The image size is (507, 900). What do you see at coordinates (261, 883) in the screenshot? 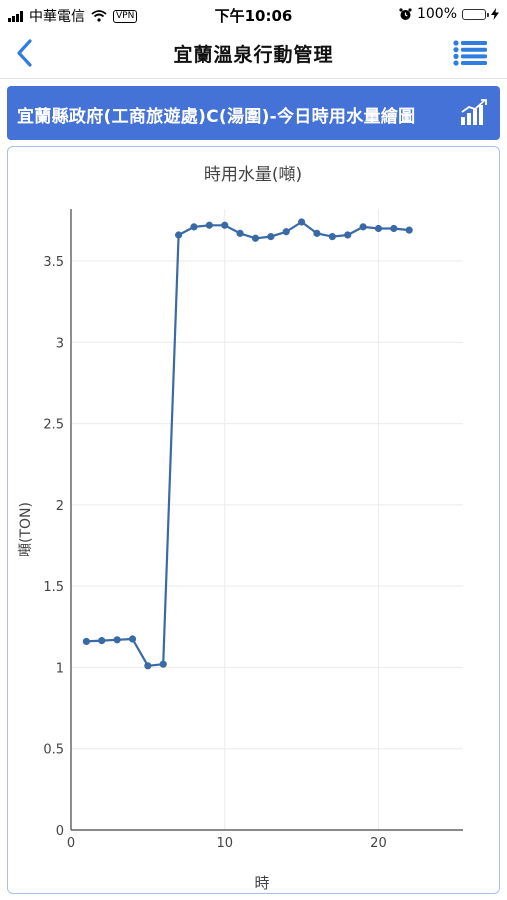
I see `x-axis-label: 時` at bounding box center [261, 883].